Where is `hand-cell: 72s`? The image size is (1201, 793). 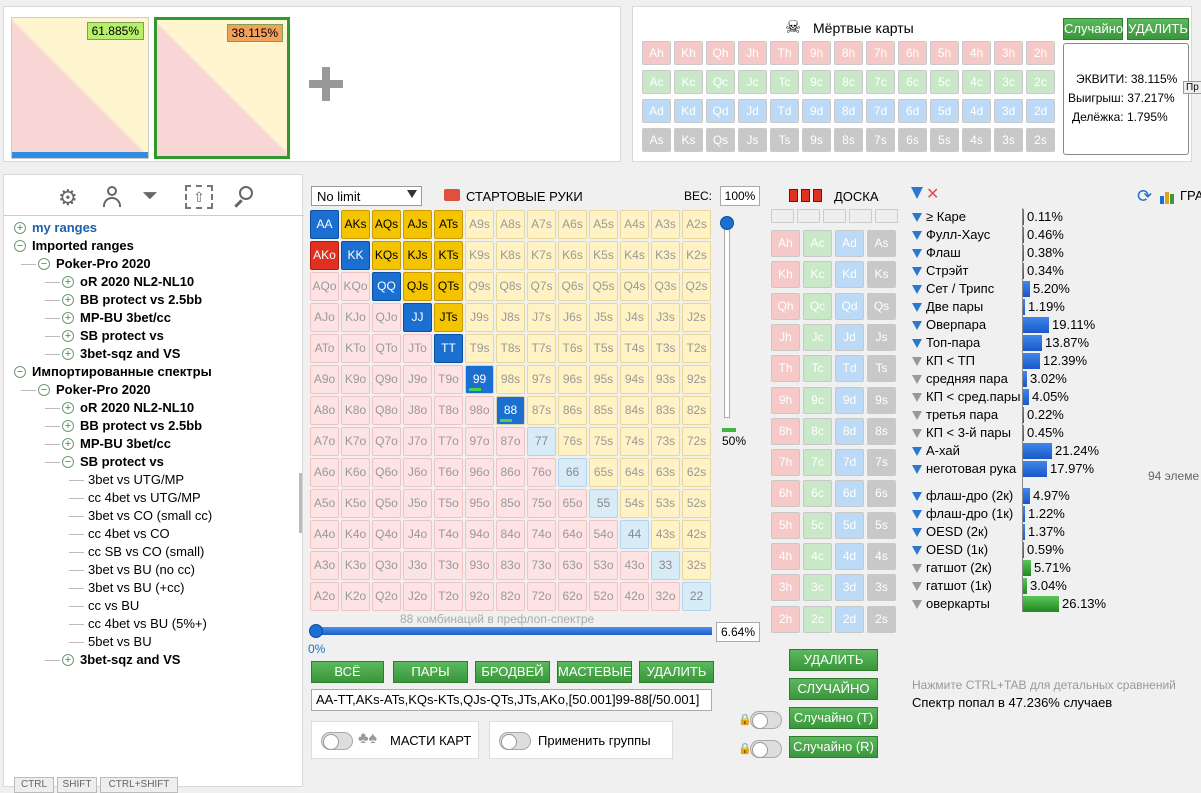 hand-cell: 72s is located at coordinates (696, 441).